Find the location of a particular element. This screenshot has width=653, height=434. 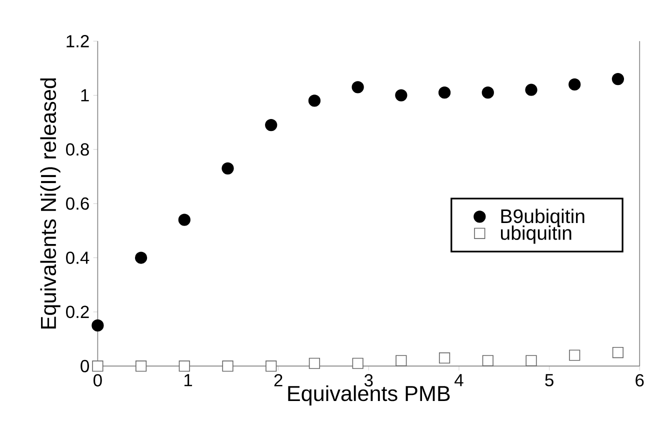

y-tick-label: 0.4 is located at coordinates (78, 258).